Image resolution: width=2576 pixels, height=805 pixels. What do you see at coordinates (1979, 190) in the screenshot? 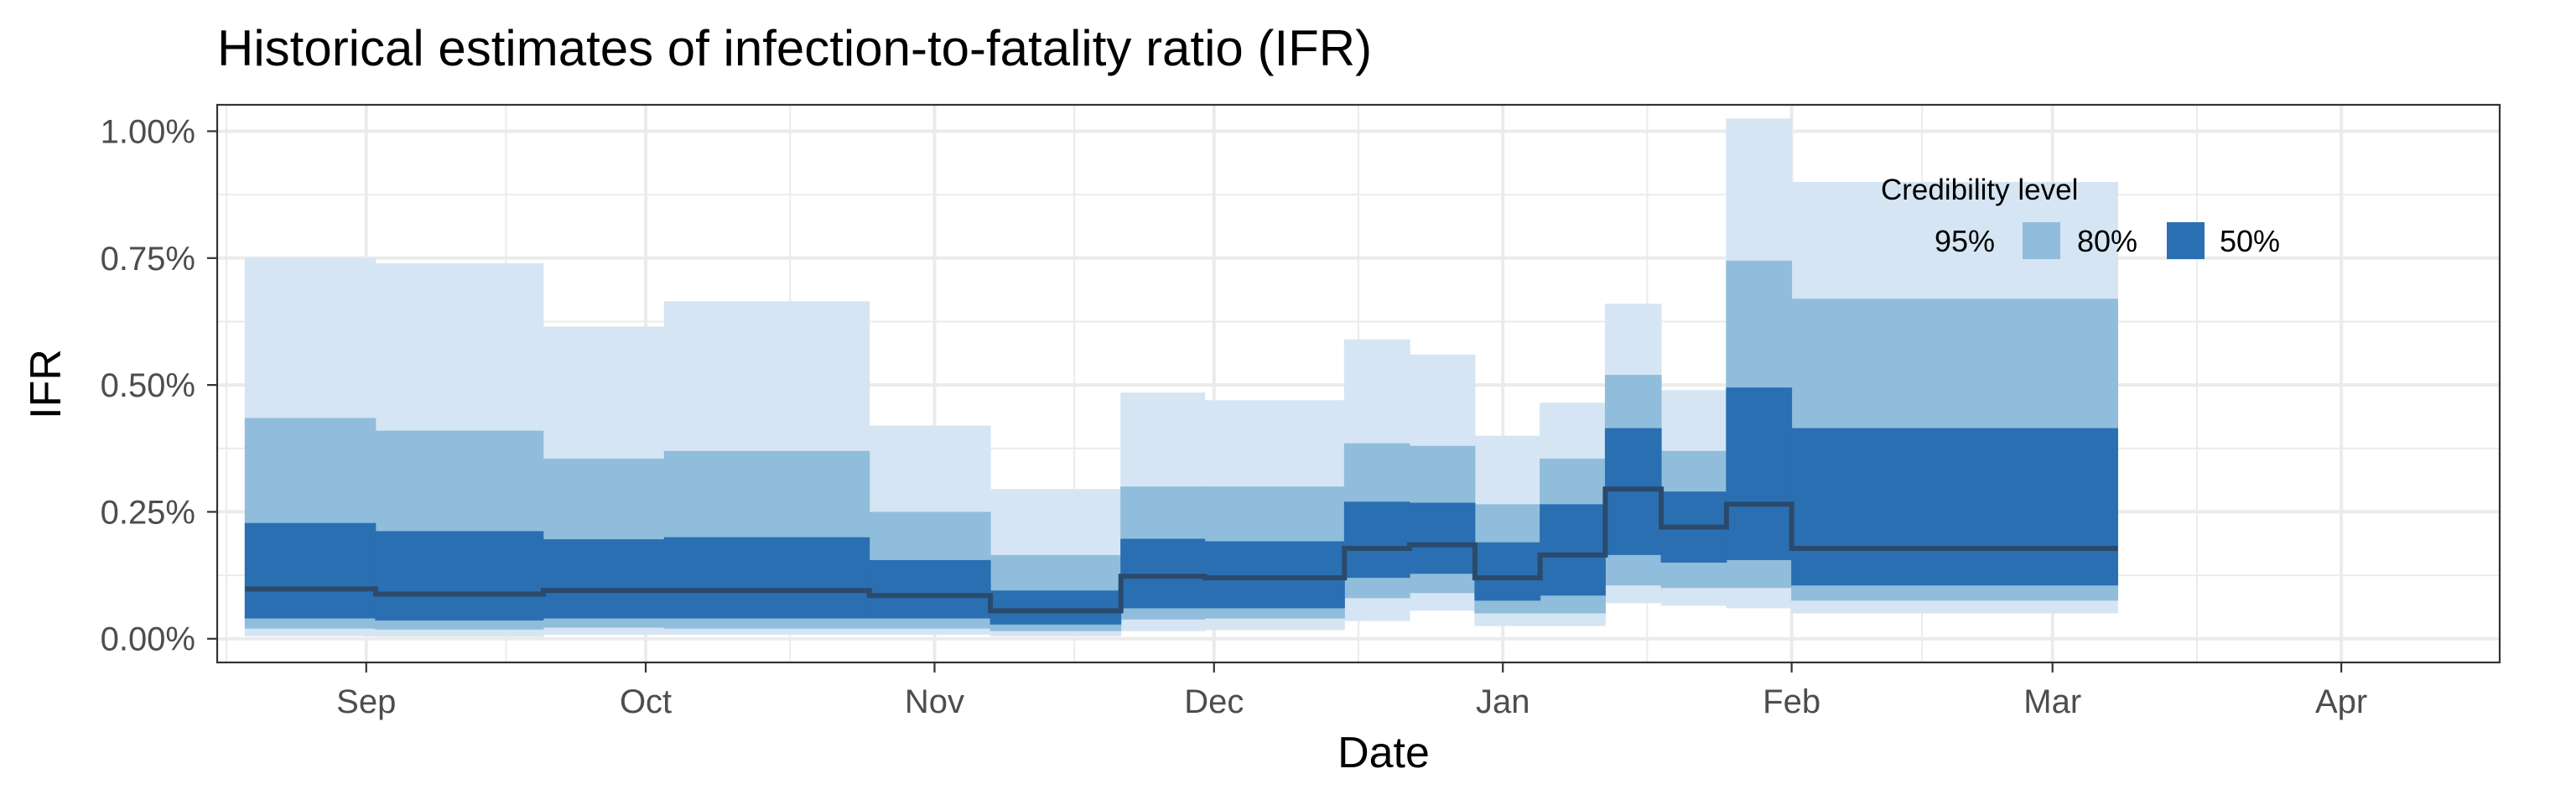
I see `legend-title: Credibility level` at bounding box center [1979, 190].